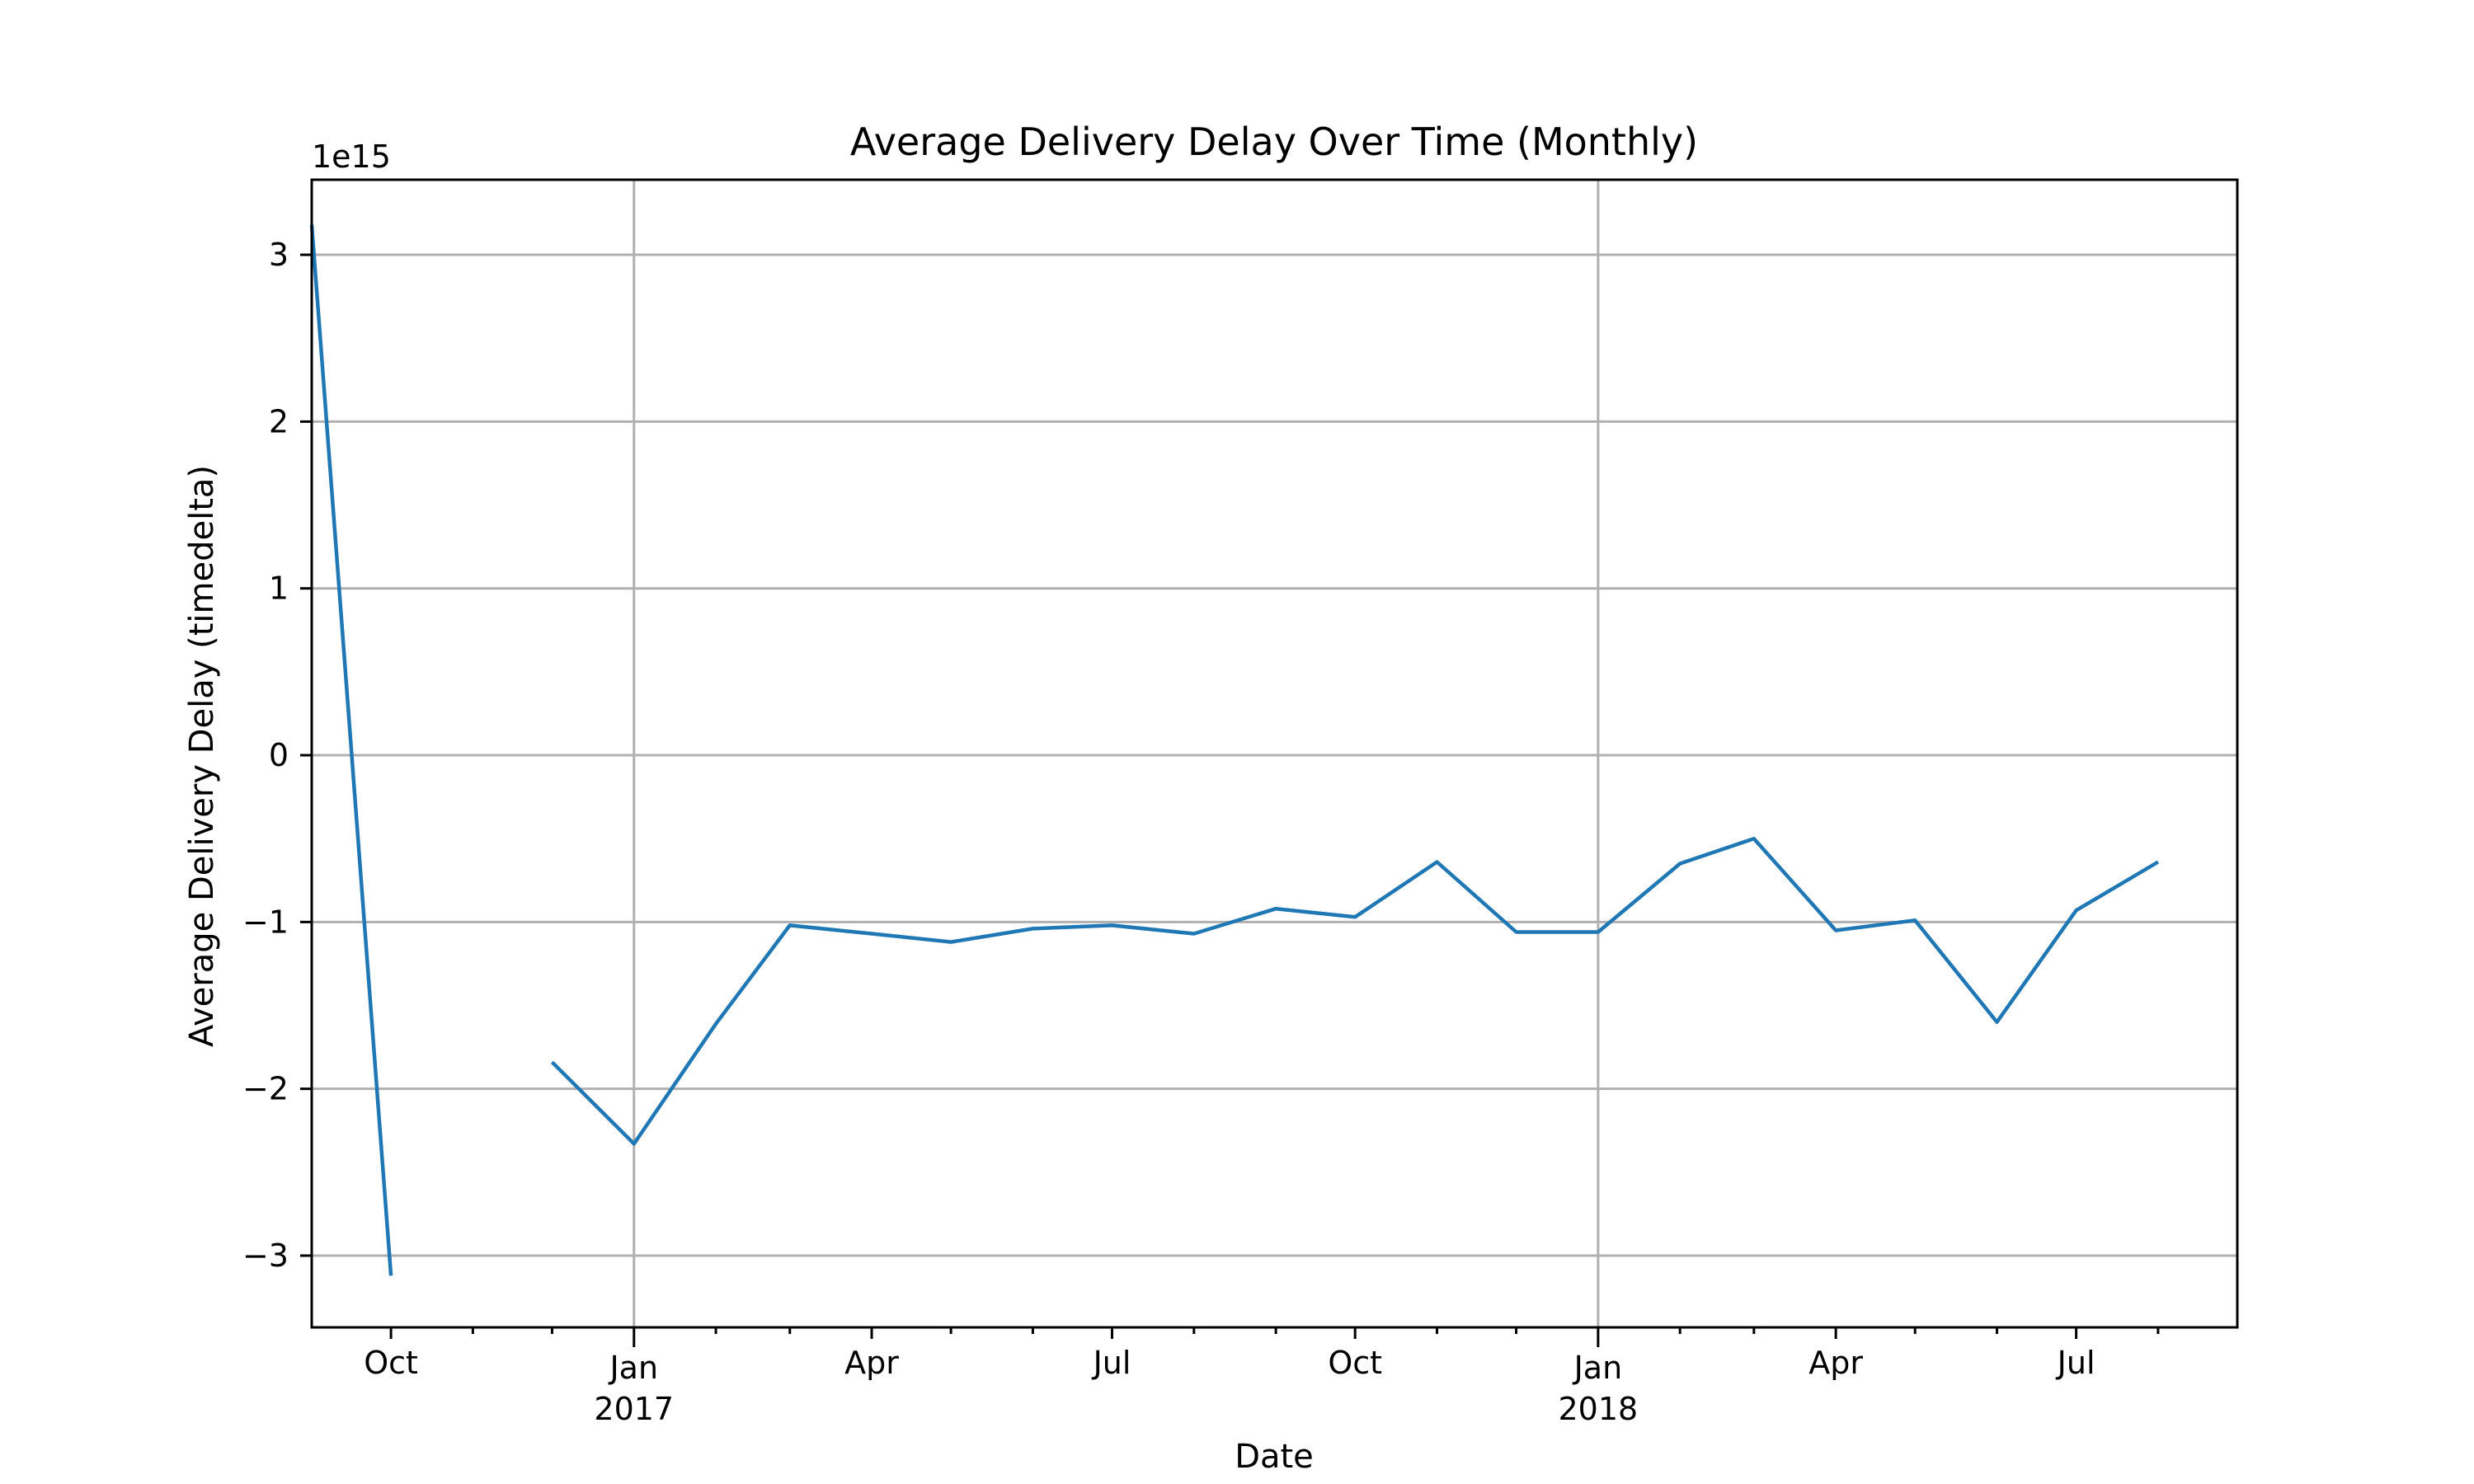 The height and width of the screenshot is (1484, 2474). Describe the element at coordinates (351, 157) in the screenshot. I see `y-axis-offset-label: 1e15` at that location.